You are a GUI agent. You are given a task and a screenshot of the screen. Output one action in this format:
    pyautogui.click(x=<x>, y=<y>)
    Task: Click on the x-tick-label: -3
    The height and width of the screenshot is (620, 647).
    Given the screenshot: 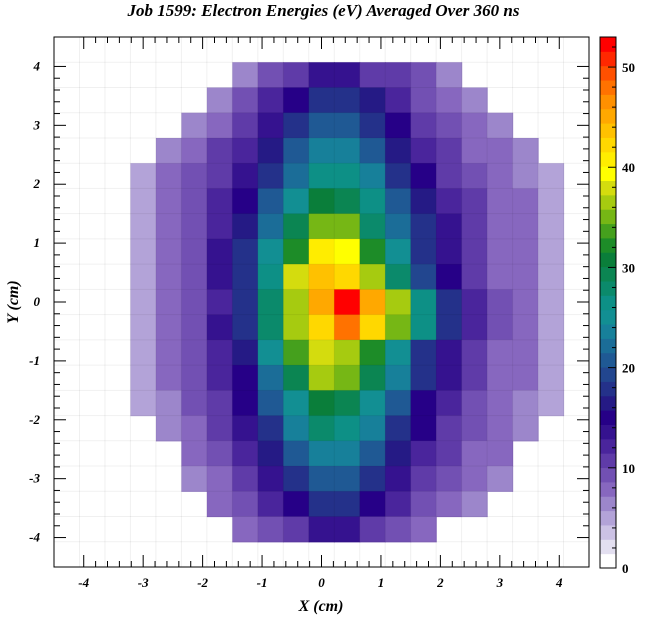 What is the action you would take?
    pyautogui.click(x=143, y=582)
    